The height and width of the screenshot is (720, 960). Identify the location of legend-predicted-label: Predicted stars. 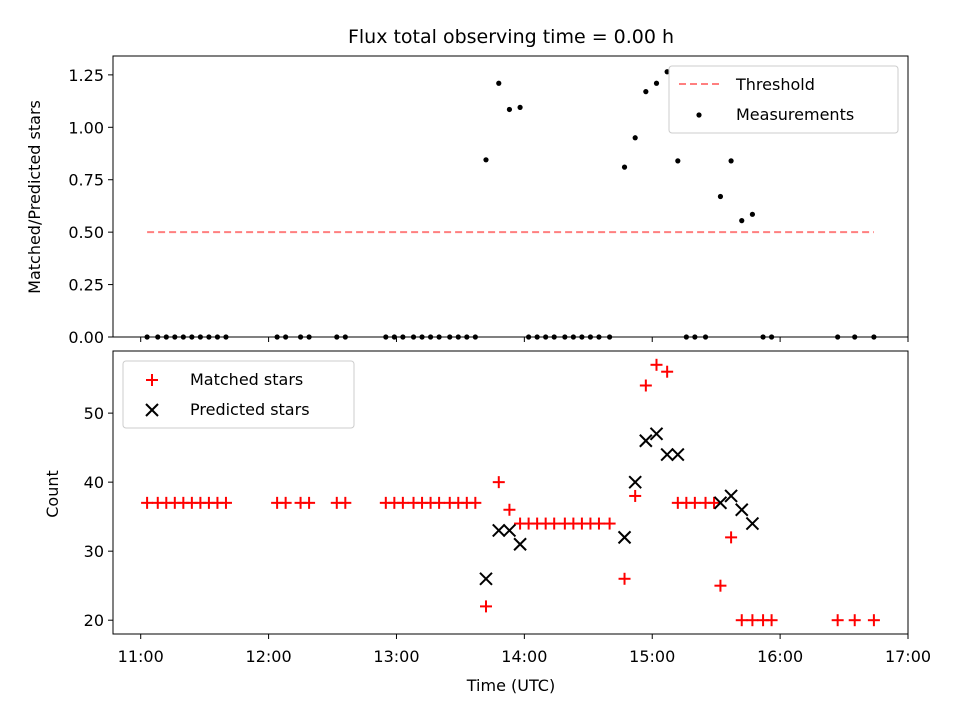
(250, 409).